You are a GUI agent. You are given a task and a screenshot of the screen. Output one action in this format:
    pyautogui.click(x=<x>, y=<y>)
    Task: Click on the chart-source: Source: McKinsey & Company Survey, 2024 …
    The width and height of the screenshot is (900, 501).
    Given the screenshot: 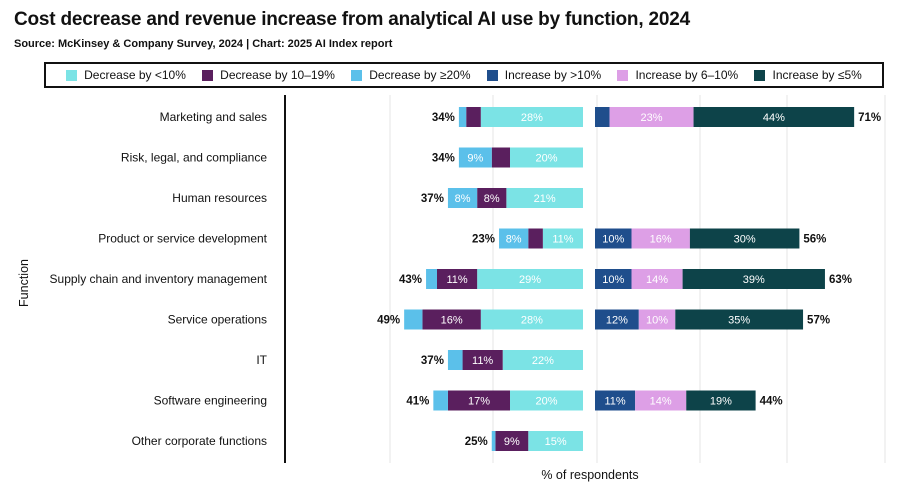 What is the action you would take?
    pyautogui.click(x=203, y=44)
    